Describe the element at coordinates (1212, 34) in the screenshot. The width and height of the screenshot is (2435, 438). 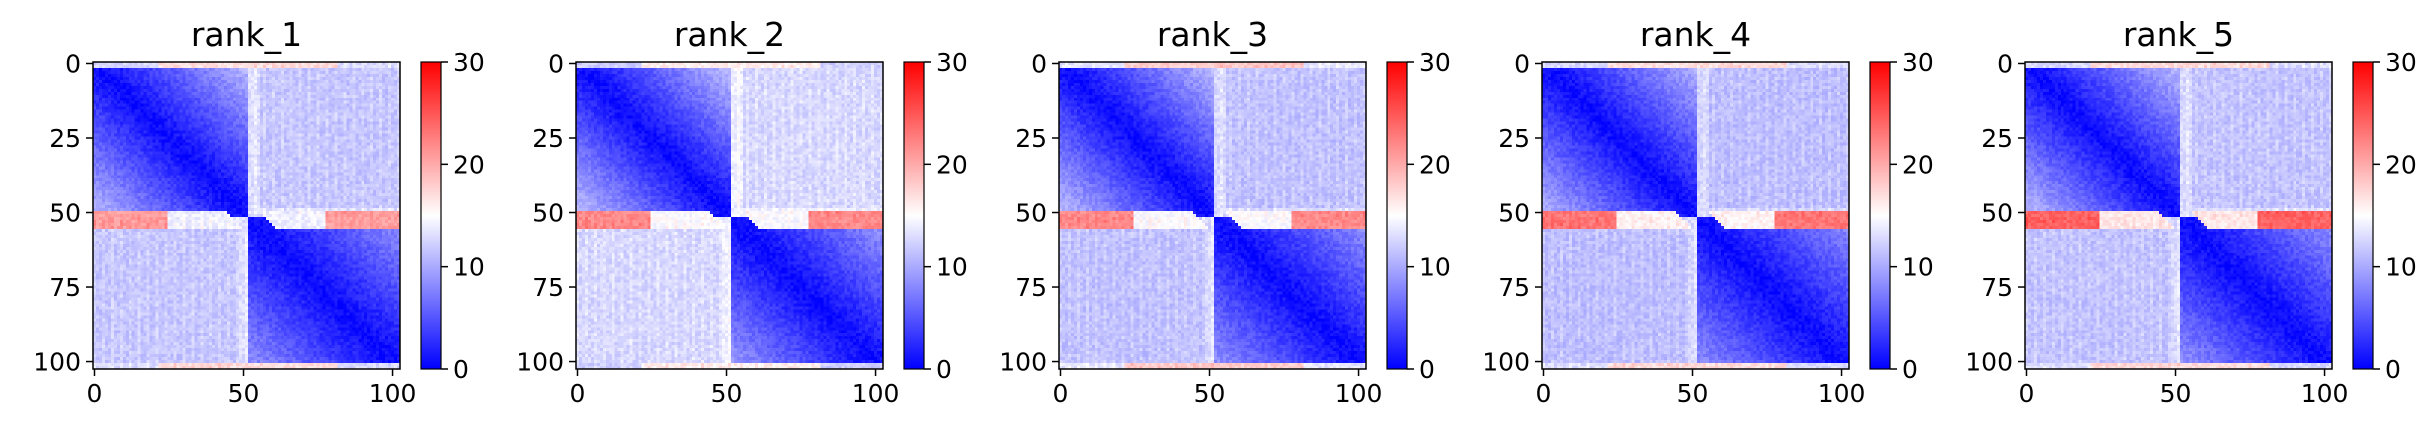
I see `panel-title: rank_3` at that location.